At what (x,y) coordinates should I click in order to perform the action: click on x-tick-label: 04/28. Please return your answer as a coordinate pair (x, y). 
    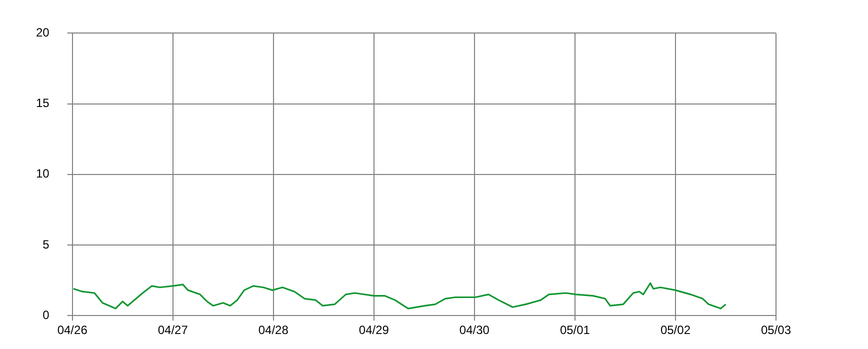
    Looking at the image, I should click on (273, 330).